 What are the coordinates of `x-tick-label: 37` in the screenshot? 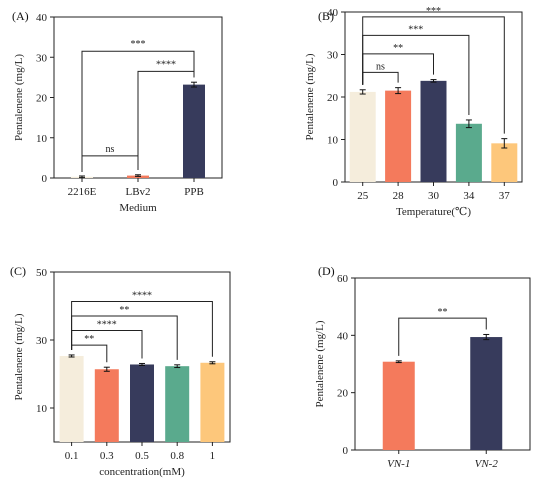 It's located at (505, 196).